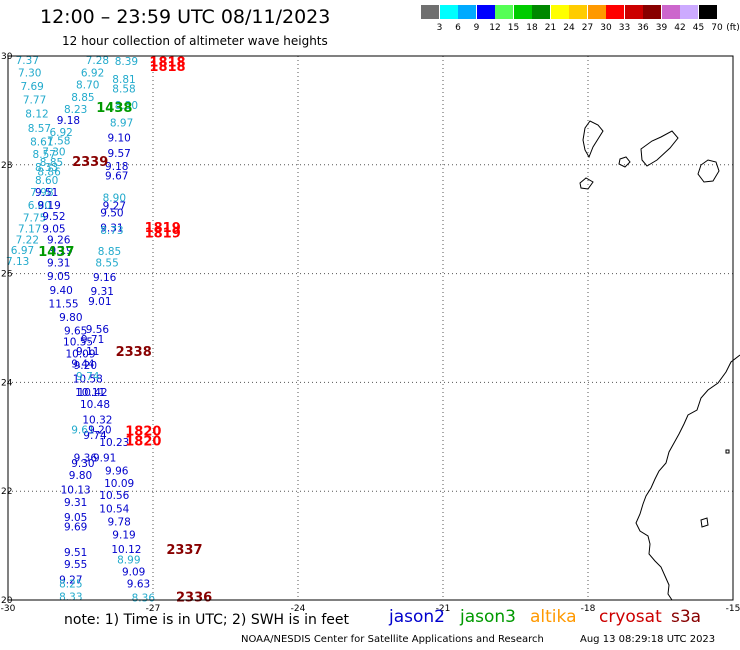 This screenshot has height=650, width=740. What do you see at coordinates (126, 550) in the screenshot?
I see `swh-value-label: 10.12` at bounding box center [126, 550].